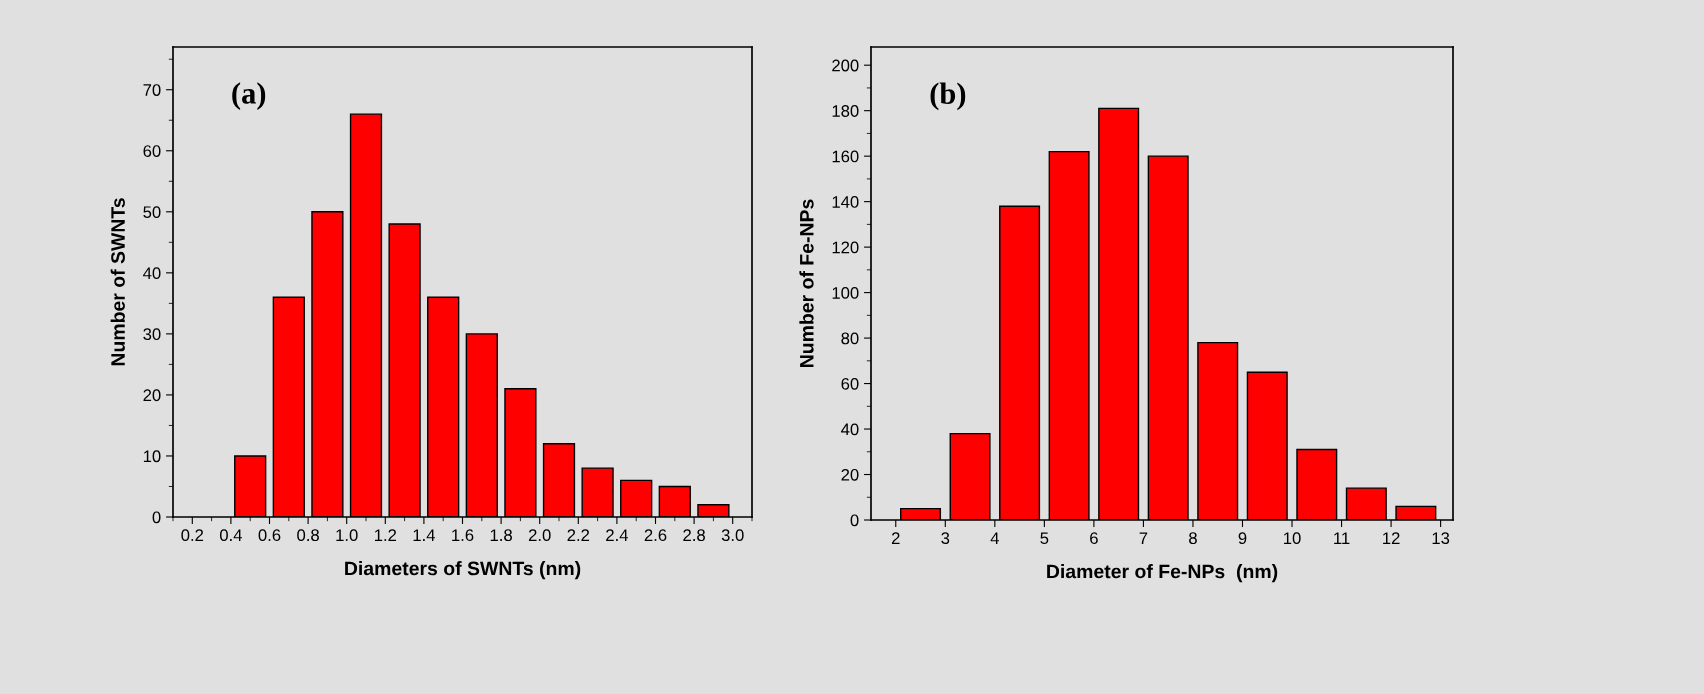 The height and width of the screenshot is (694, 1704). What do you see at coordinates (1044, 538) in the screenshot?
I see `x-tick-label: 5` at bounding box center [1044, 538].